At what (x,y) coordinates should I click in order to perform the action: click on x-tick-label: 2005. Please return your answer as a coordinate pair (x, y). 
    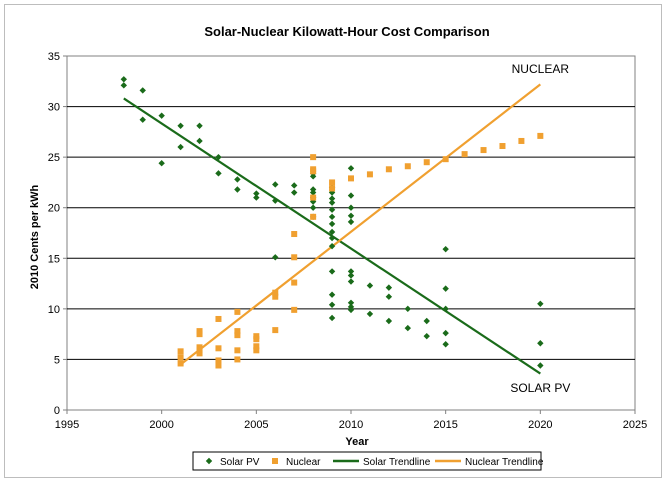
    Looking at the image, I should click on (256, 425).